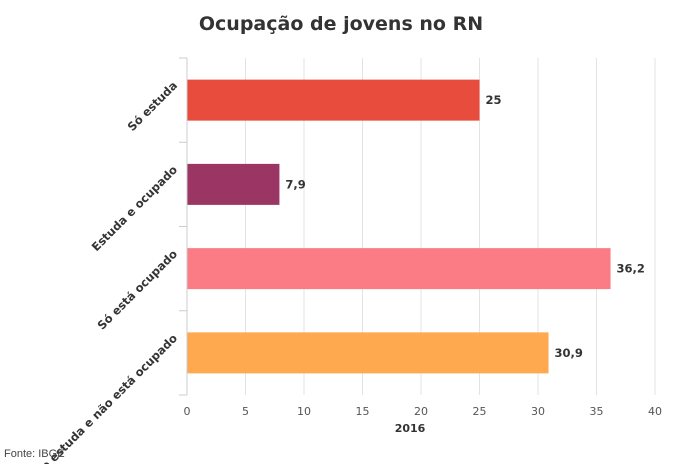  What do you see at coordinates (363, 411) in the screenshot?
I see `x-tick-label: 15` at bounding box center [363, 411].